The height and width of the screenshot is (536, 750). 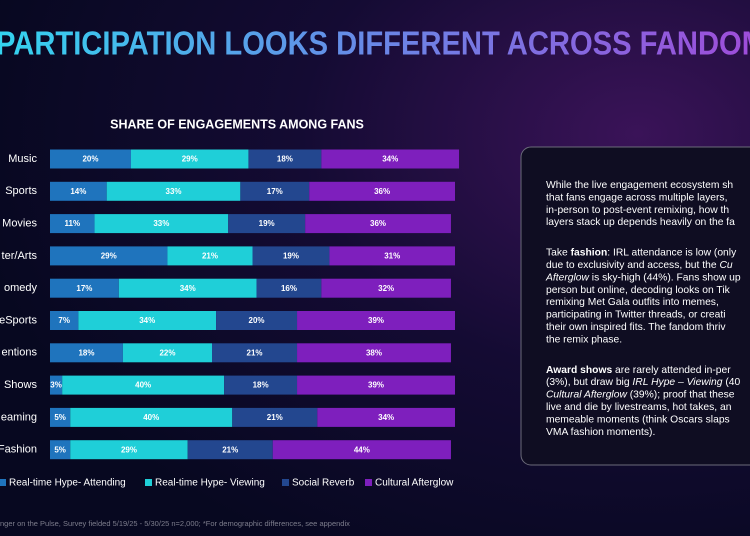 I want to click on category-label: Shows, so click(x=21, y=385).